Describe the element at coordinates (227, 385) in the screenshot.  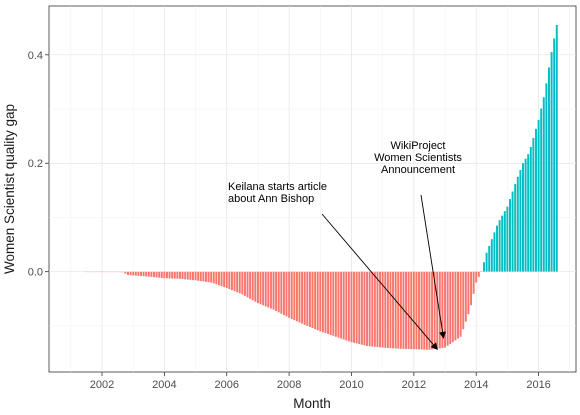
I see `x-tick-label: 2006` at that location.